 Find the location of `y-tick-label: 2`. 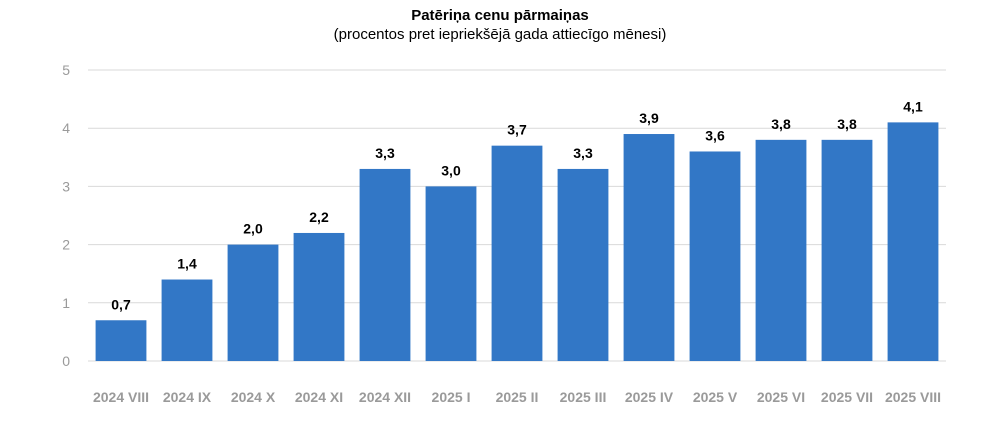

y-tick-label: 2 is located at coordinates (66, 245).